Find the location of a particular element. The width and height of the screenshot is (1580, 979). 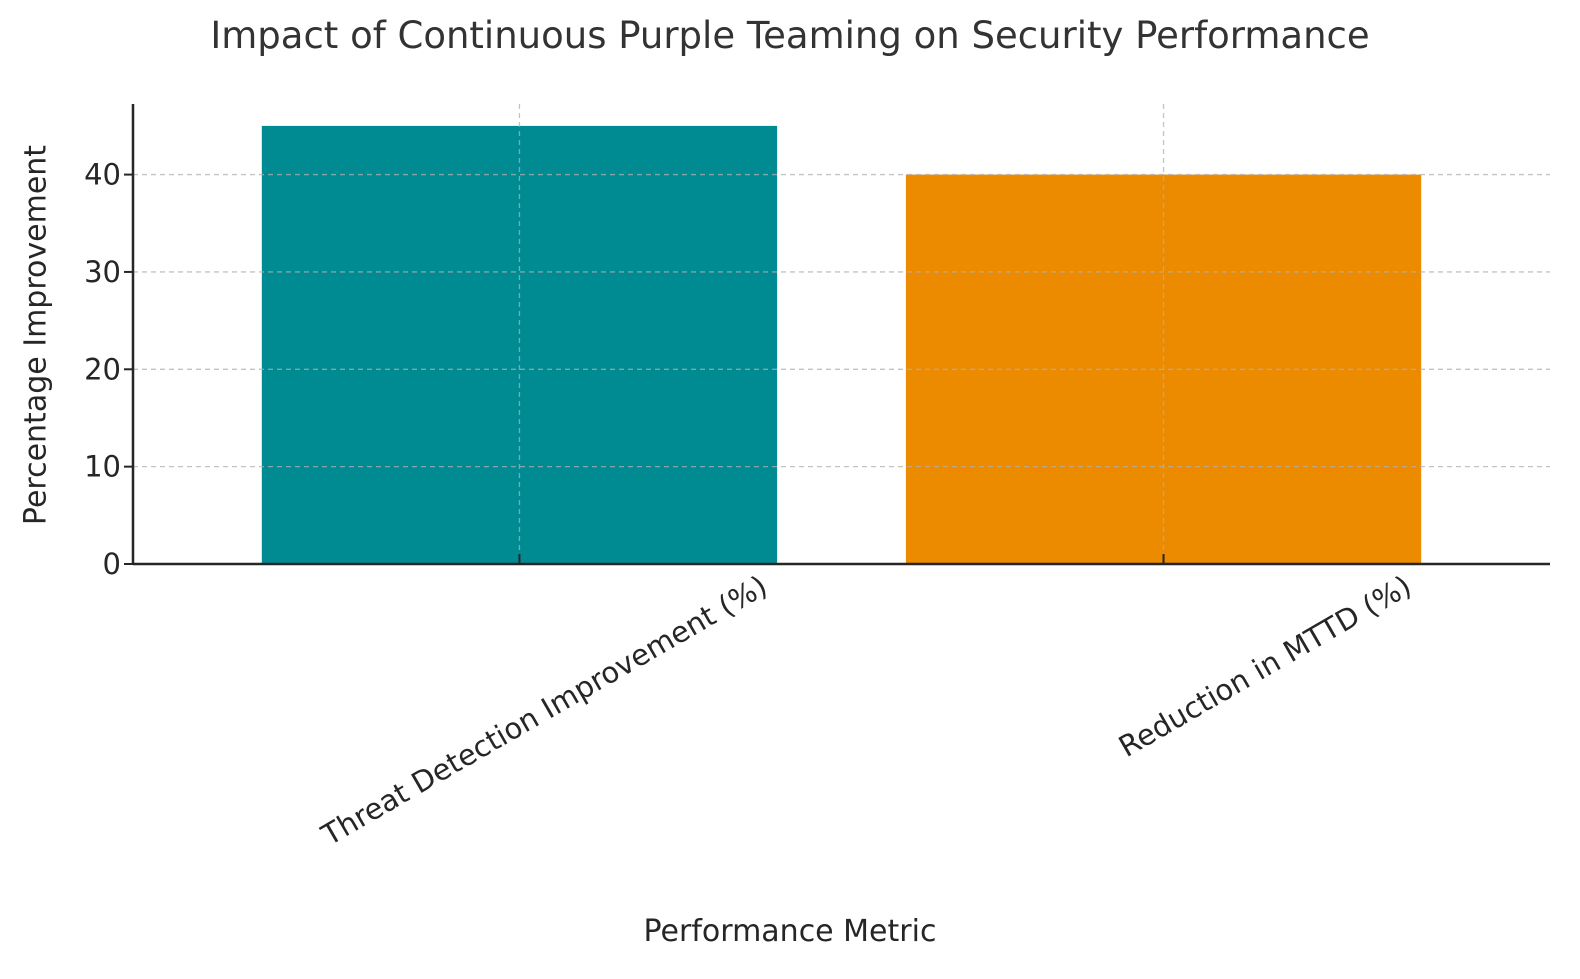

x-tick-label-1: Reduction in MTTD (%) is located at coordinates (1265, 666).